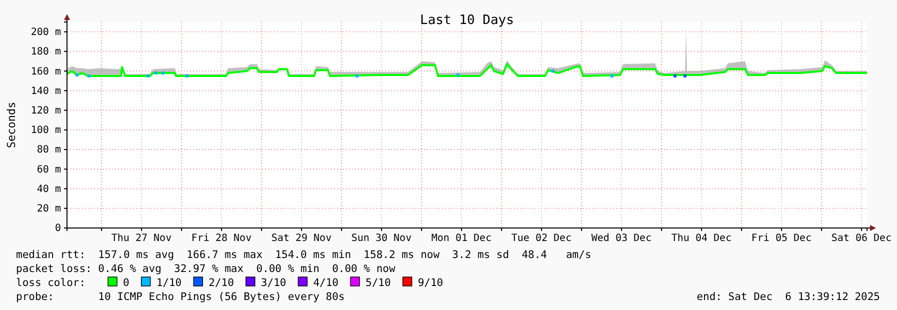 This screenshot has height=310, width=897. What do you see at coordinates (301, 238) in the screenshot?
I see `x-tick-label: Sat 29 Nov` at bounding box center [301, 238].